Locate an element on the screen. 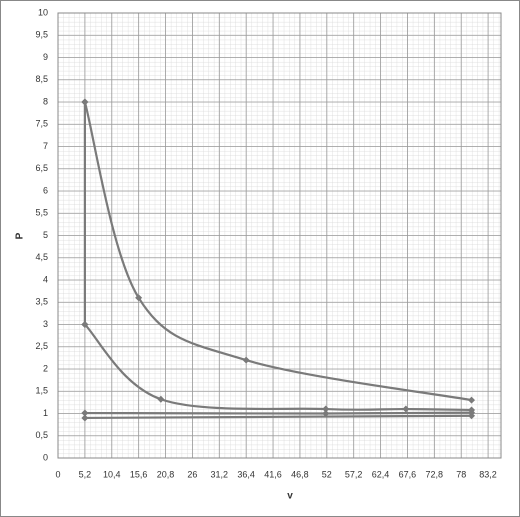 The image size is (520, 517). x-tick-label: 10,4 is located at coordinates (112, 474).